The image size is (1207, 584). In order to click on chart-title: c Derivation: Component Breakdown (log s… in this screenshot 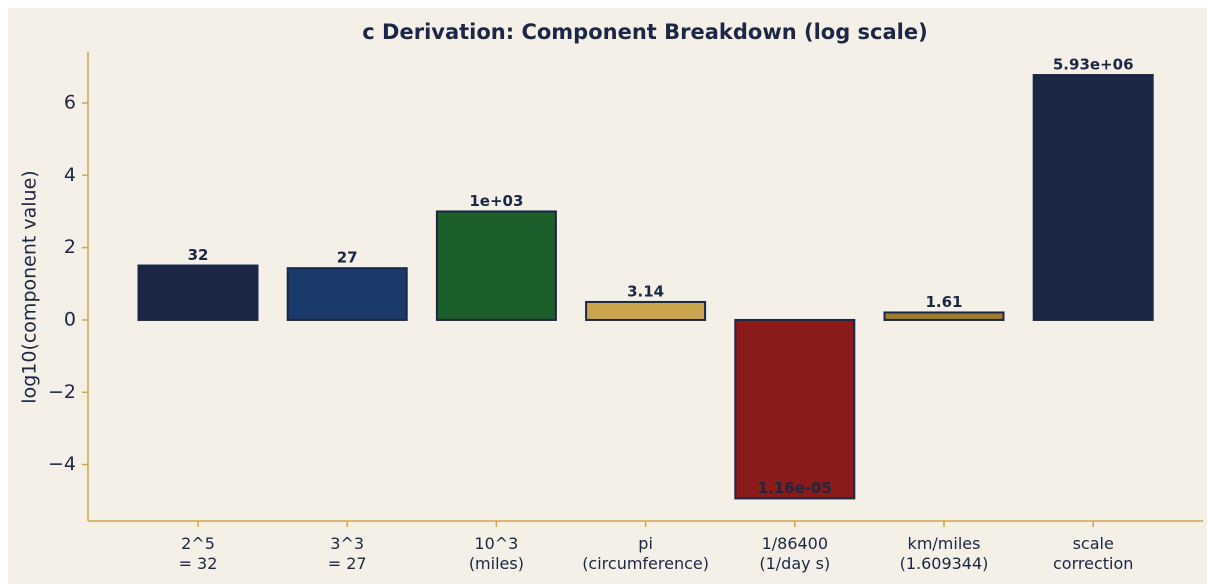, I will do `click(644, 32)`.